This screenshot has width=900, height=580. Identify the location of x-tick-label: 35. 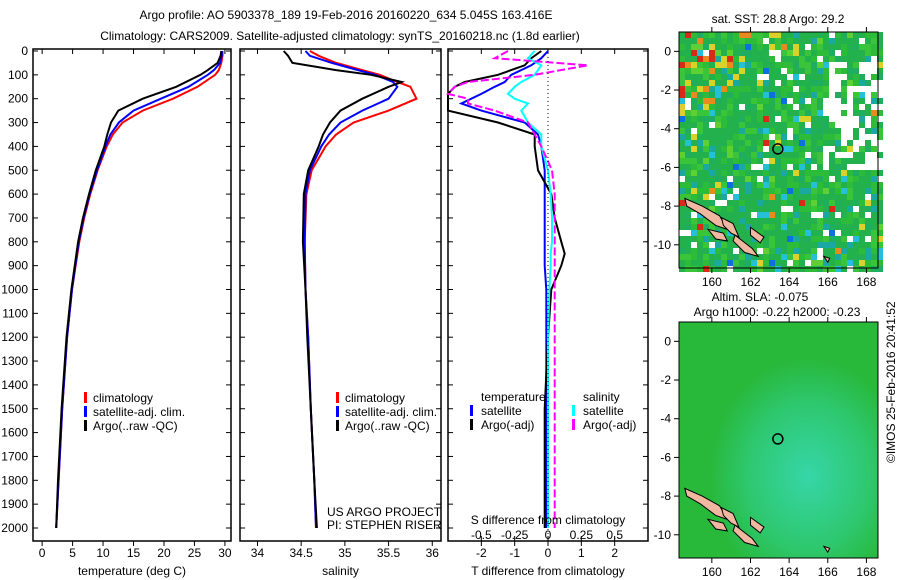
(345, 553).